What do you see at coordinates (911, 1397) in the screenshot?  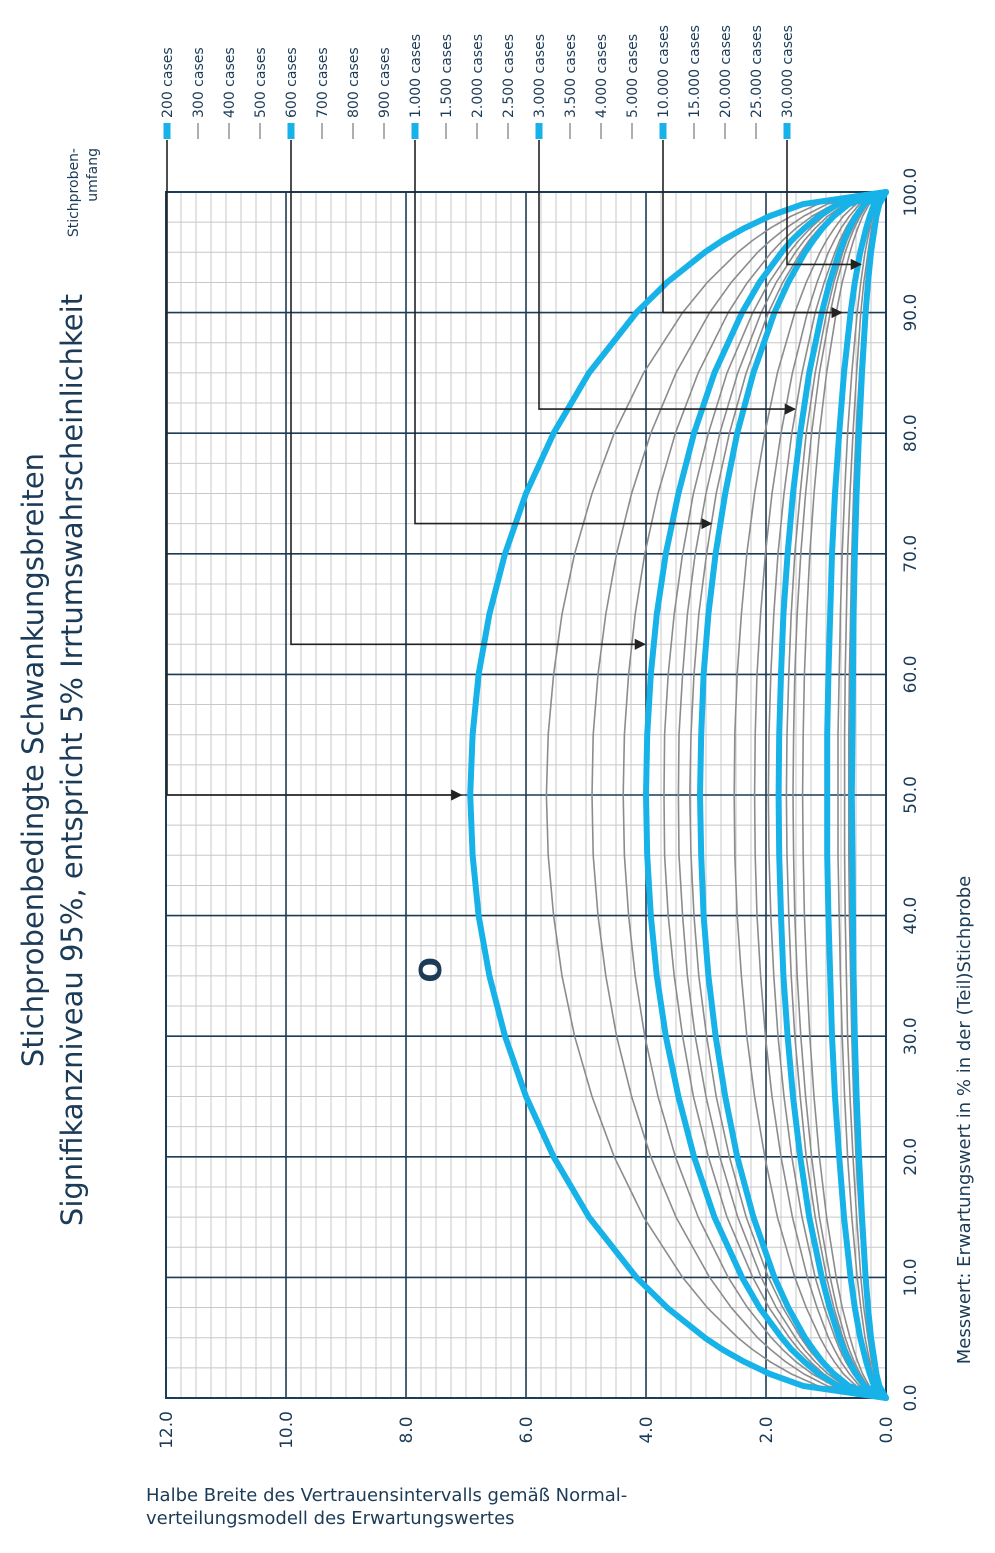 I see `x-tick-label: 0.0` at bounding box center [911, 1397].